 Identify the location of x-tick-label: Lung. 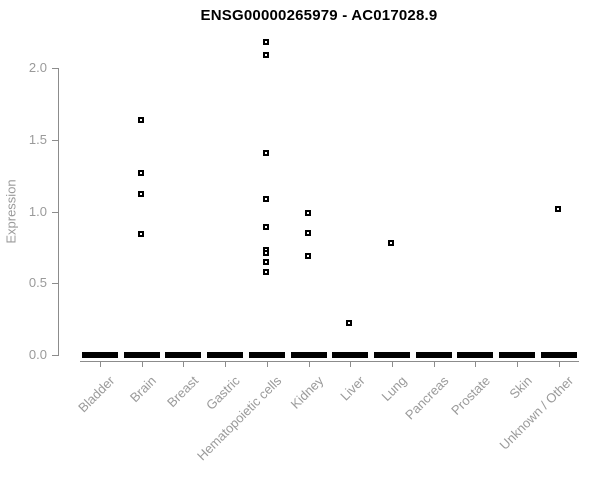
(394, 389).